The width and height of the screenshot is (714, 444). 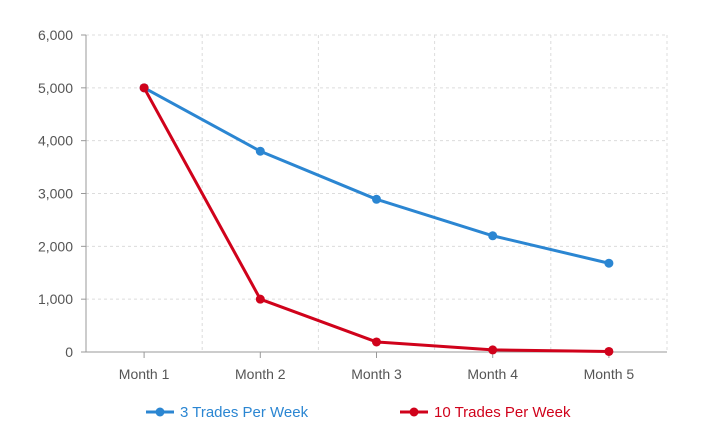 I want to click on y-tick-label: 6,000, so click(x=55, y=35).